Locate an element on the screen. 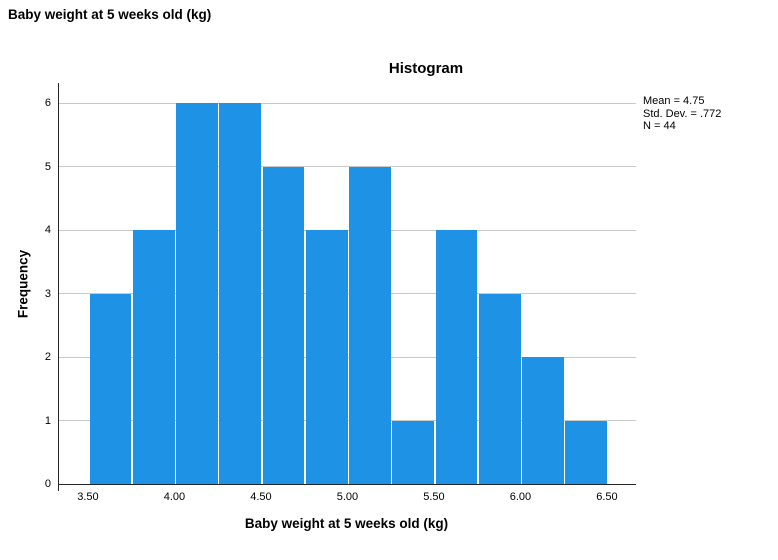  stats-line-n: N = 44 is located at coordinates (659, 126).